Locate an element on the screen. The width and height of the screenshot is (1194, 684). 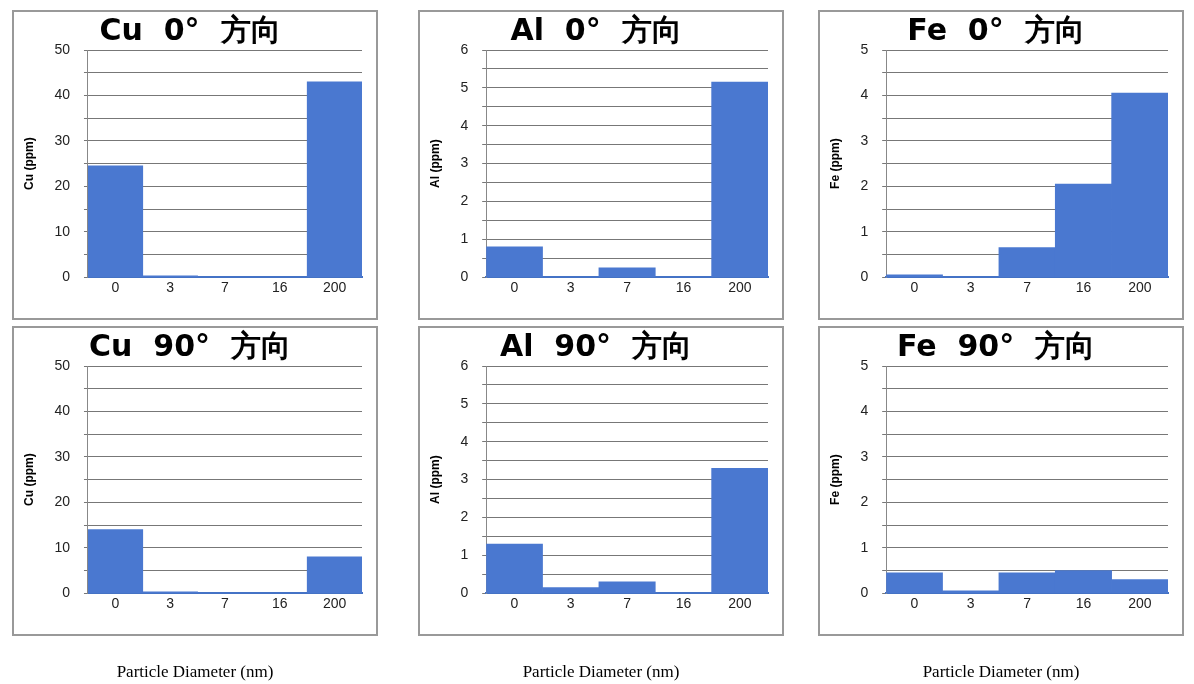
chart-title: Al 90° 方向 is located at coordinates (596, 345).